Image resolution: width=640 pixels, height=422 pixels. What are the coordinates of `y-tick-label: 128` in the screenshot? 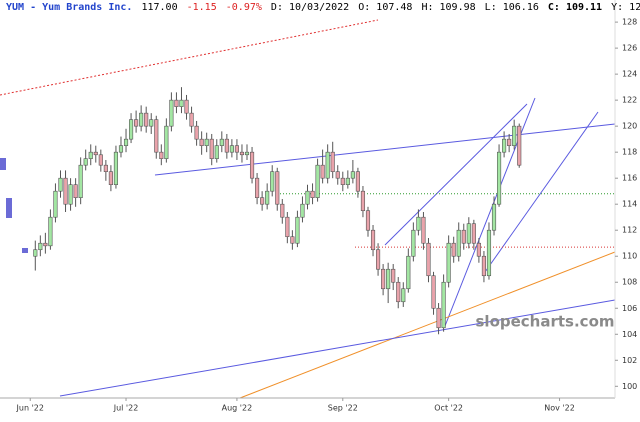 It's located at (629, 22).